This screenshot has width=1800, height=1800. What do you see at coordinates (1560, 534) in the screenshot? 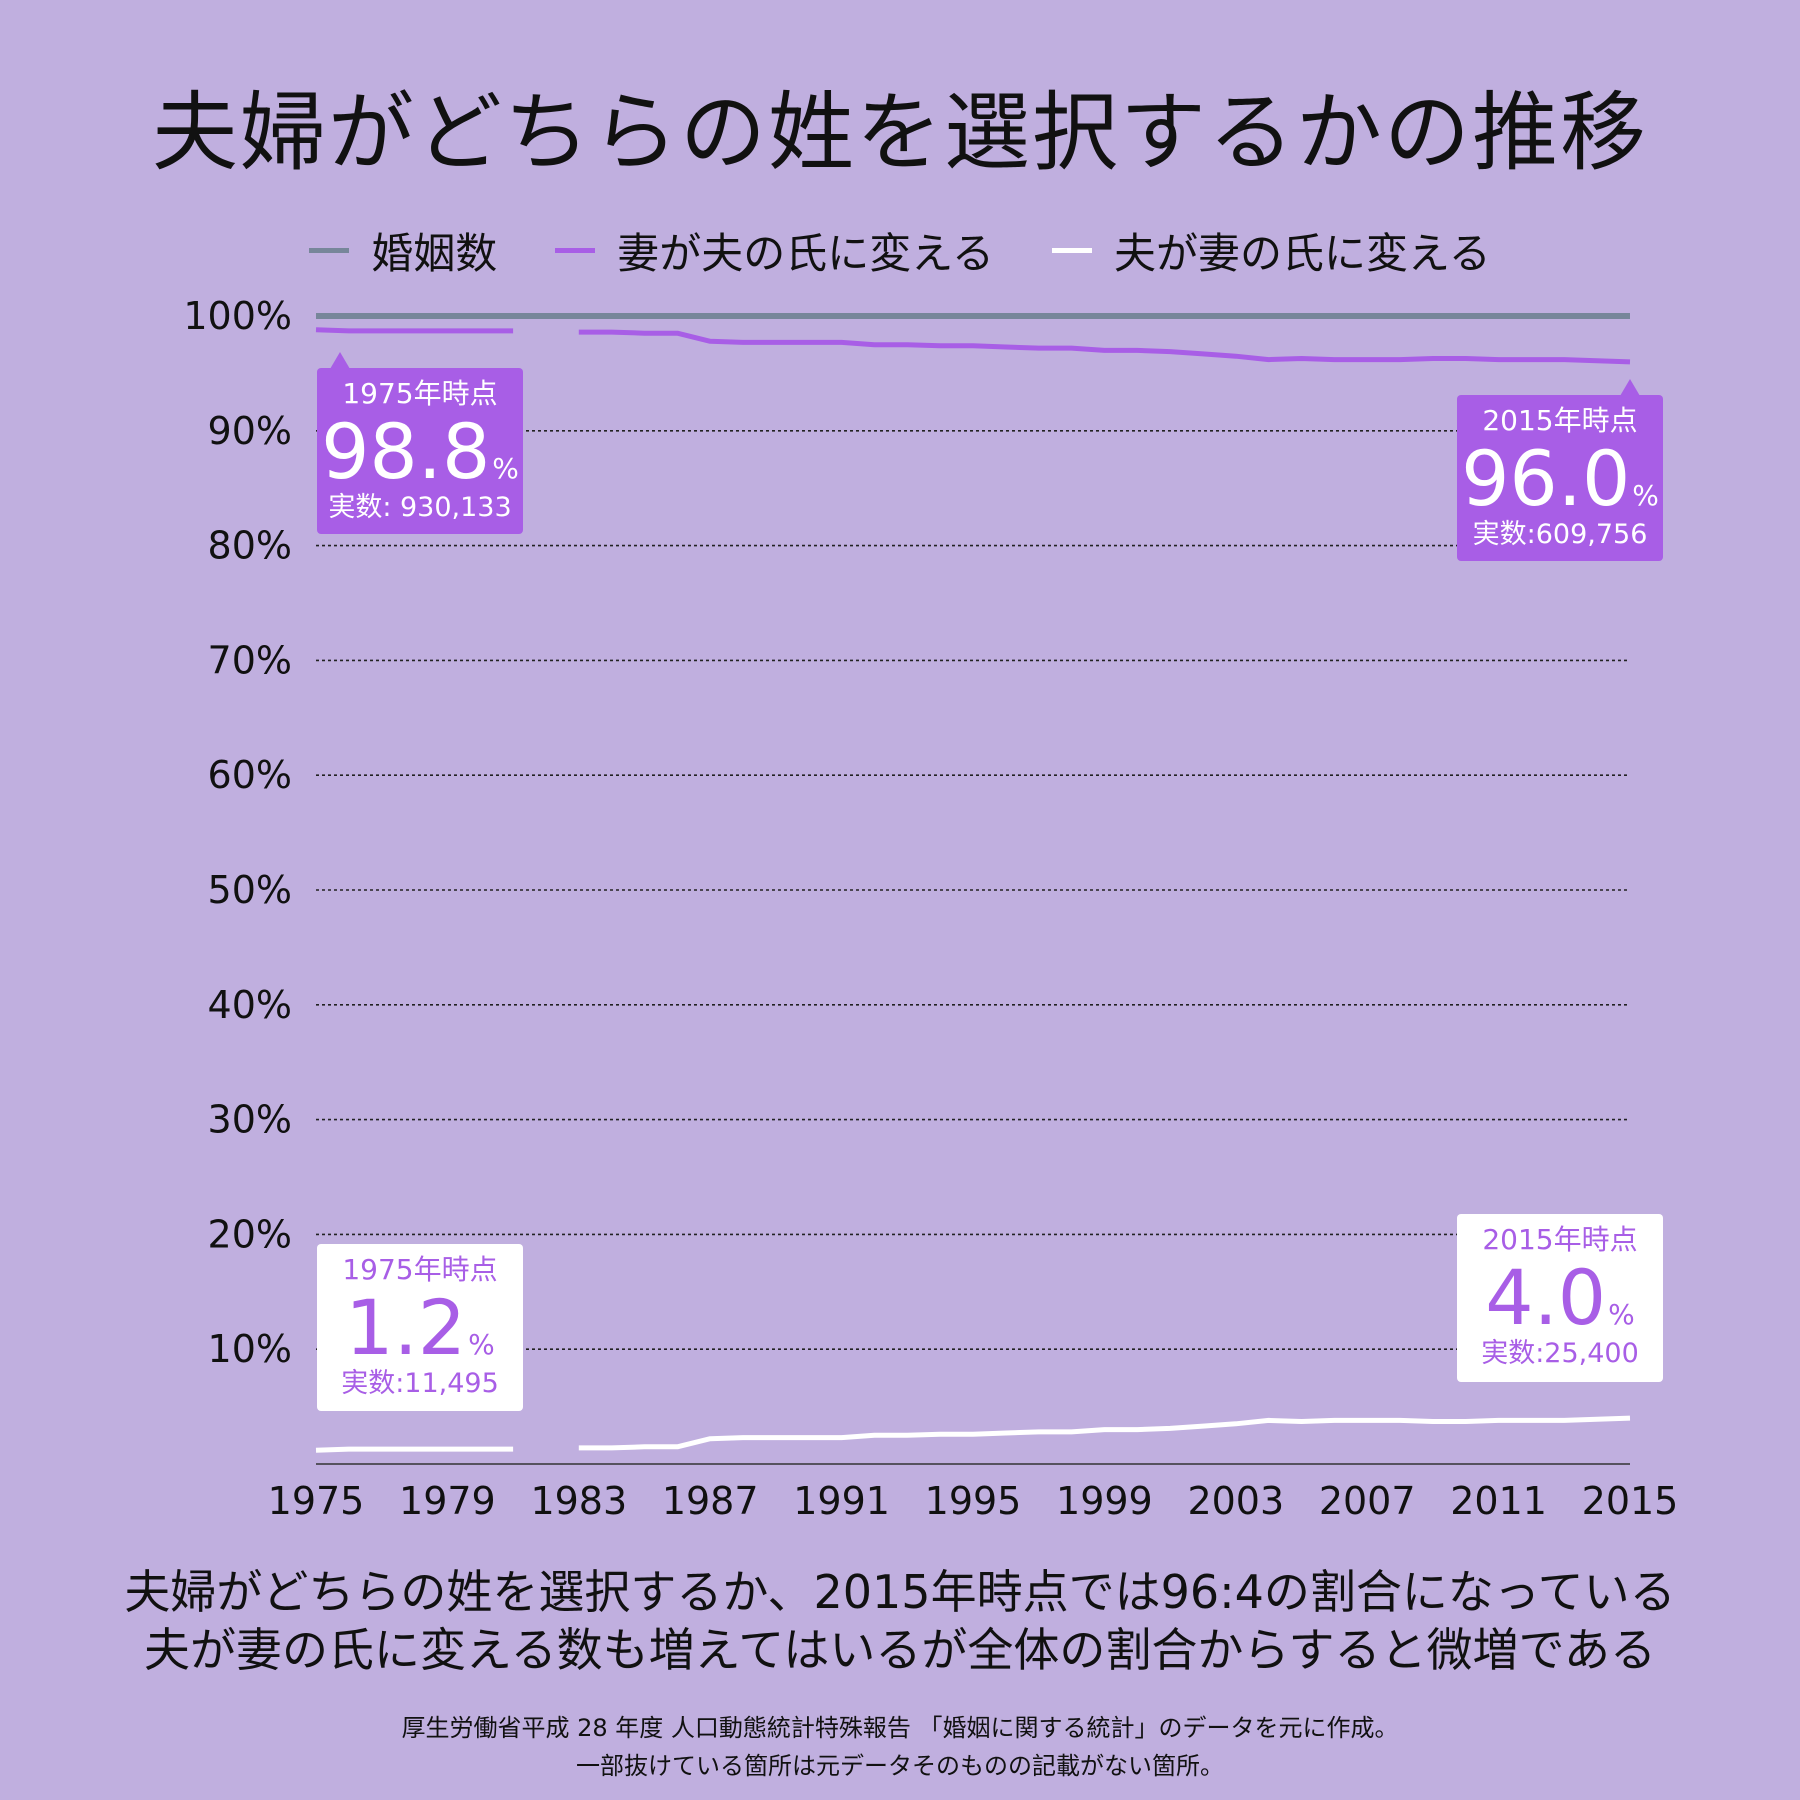
I see `callout-count: 実数:609,756` at bounding box center [1560, 534].